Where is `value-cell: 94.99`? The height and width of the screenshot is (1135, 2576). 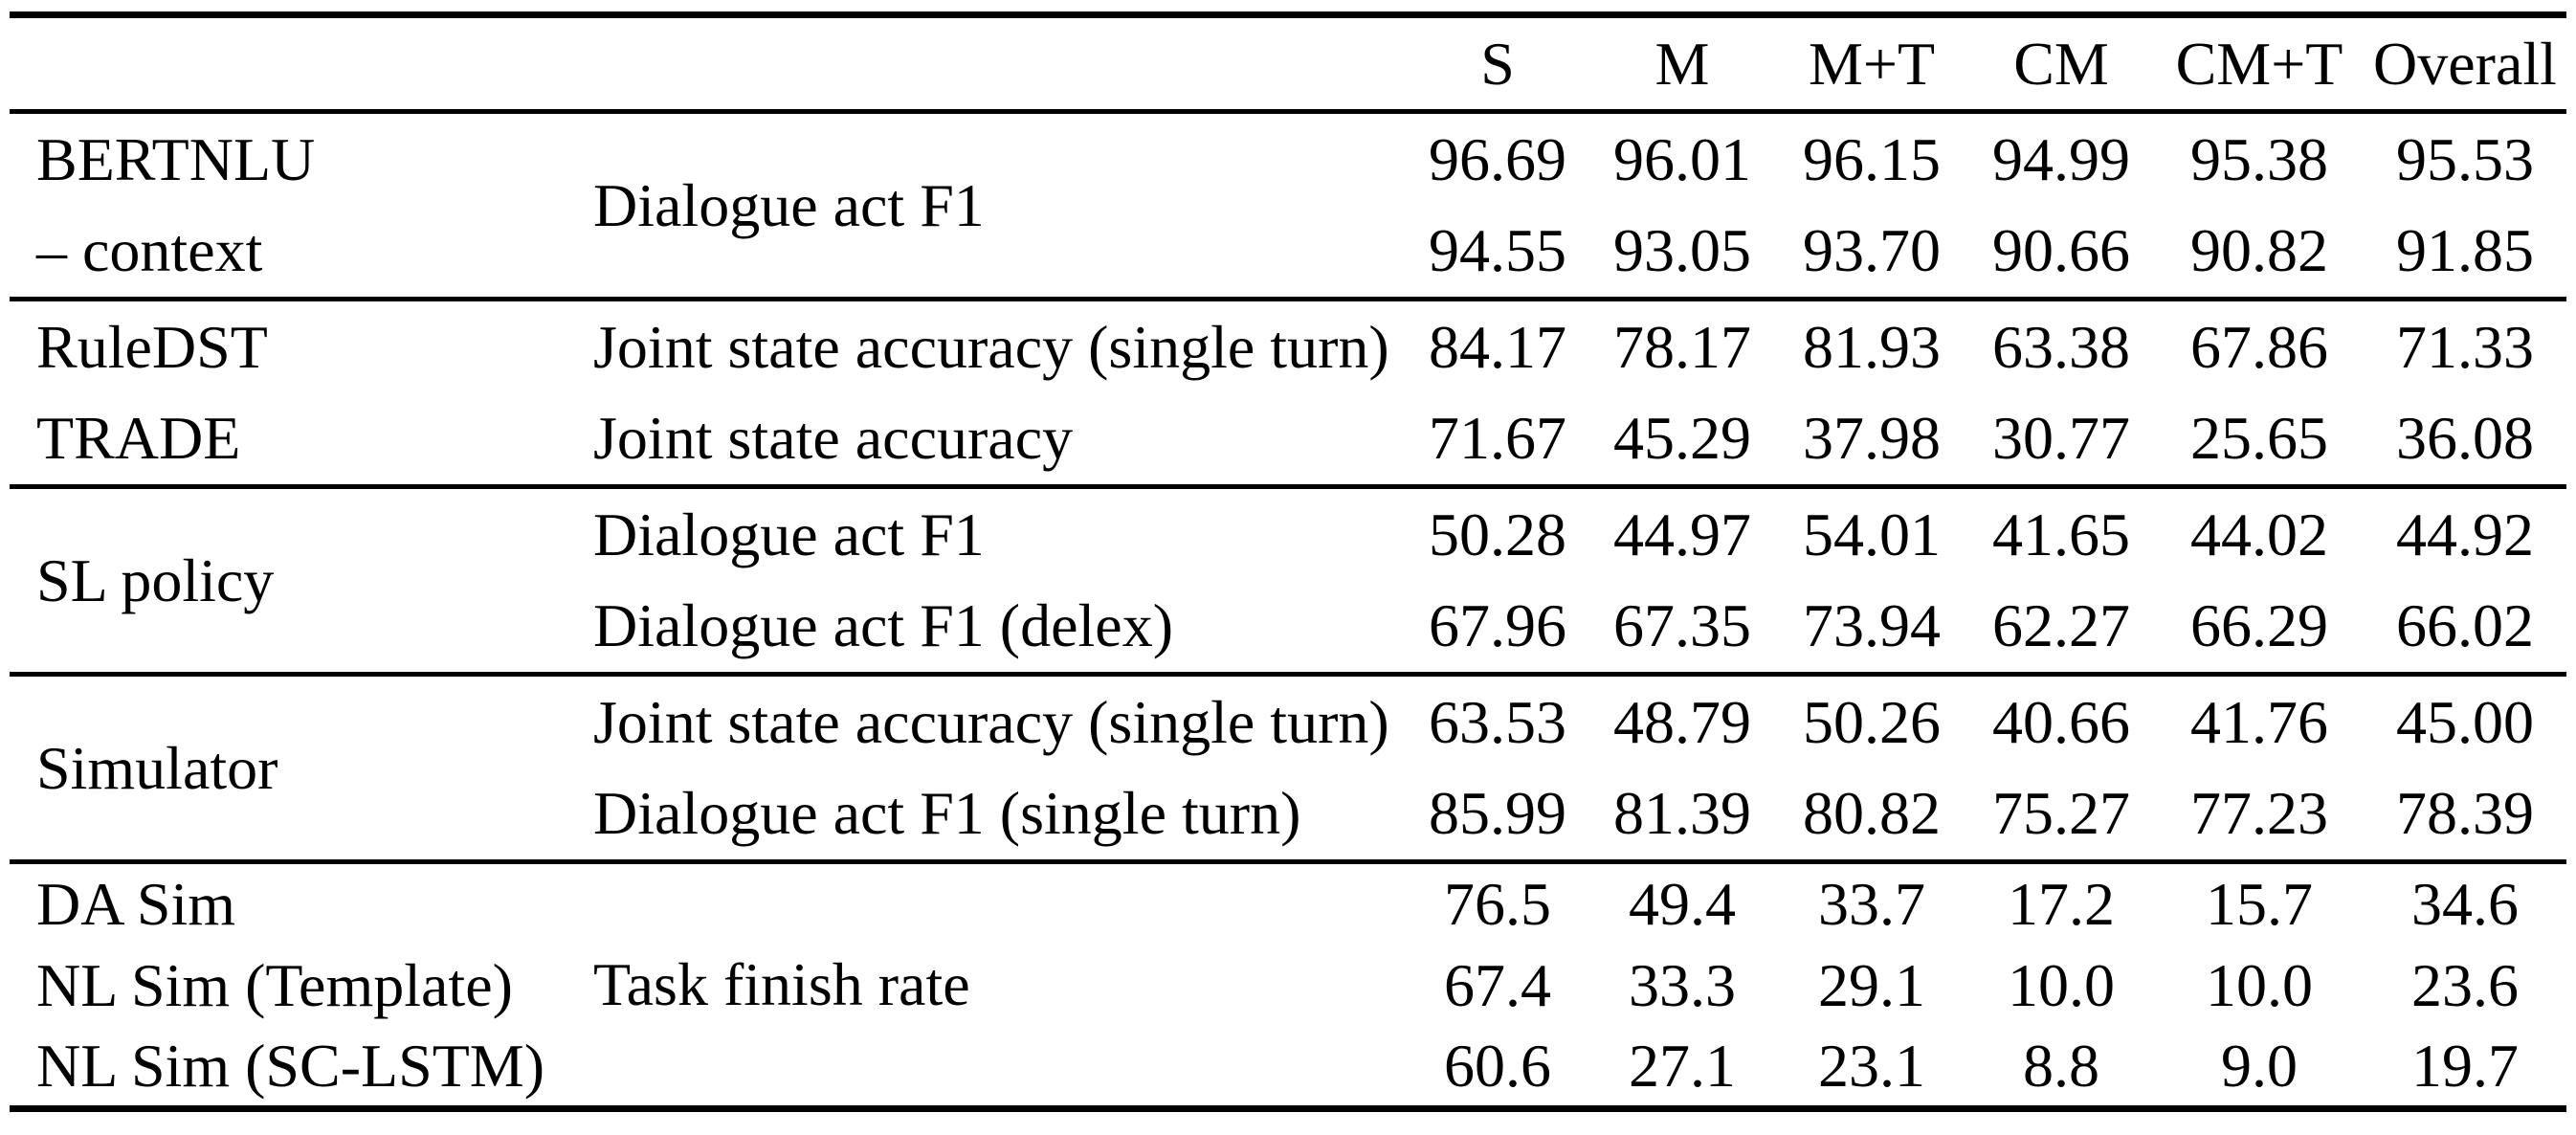 value-cell: 94.99 is located at coordinates (2061, 158).